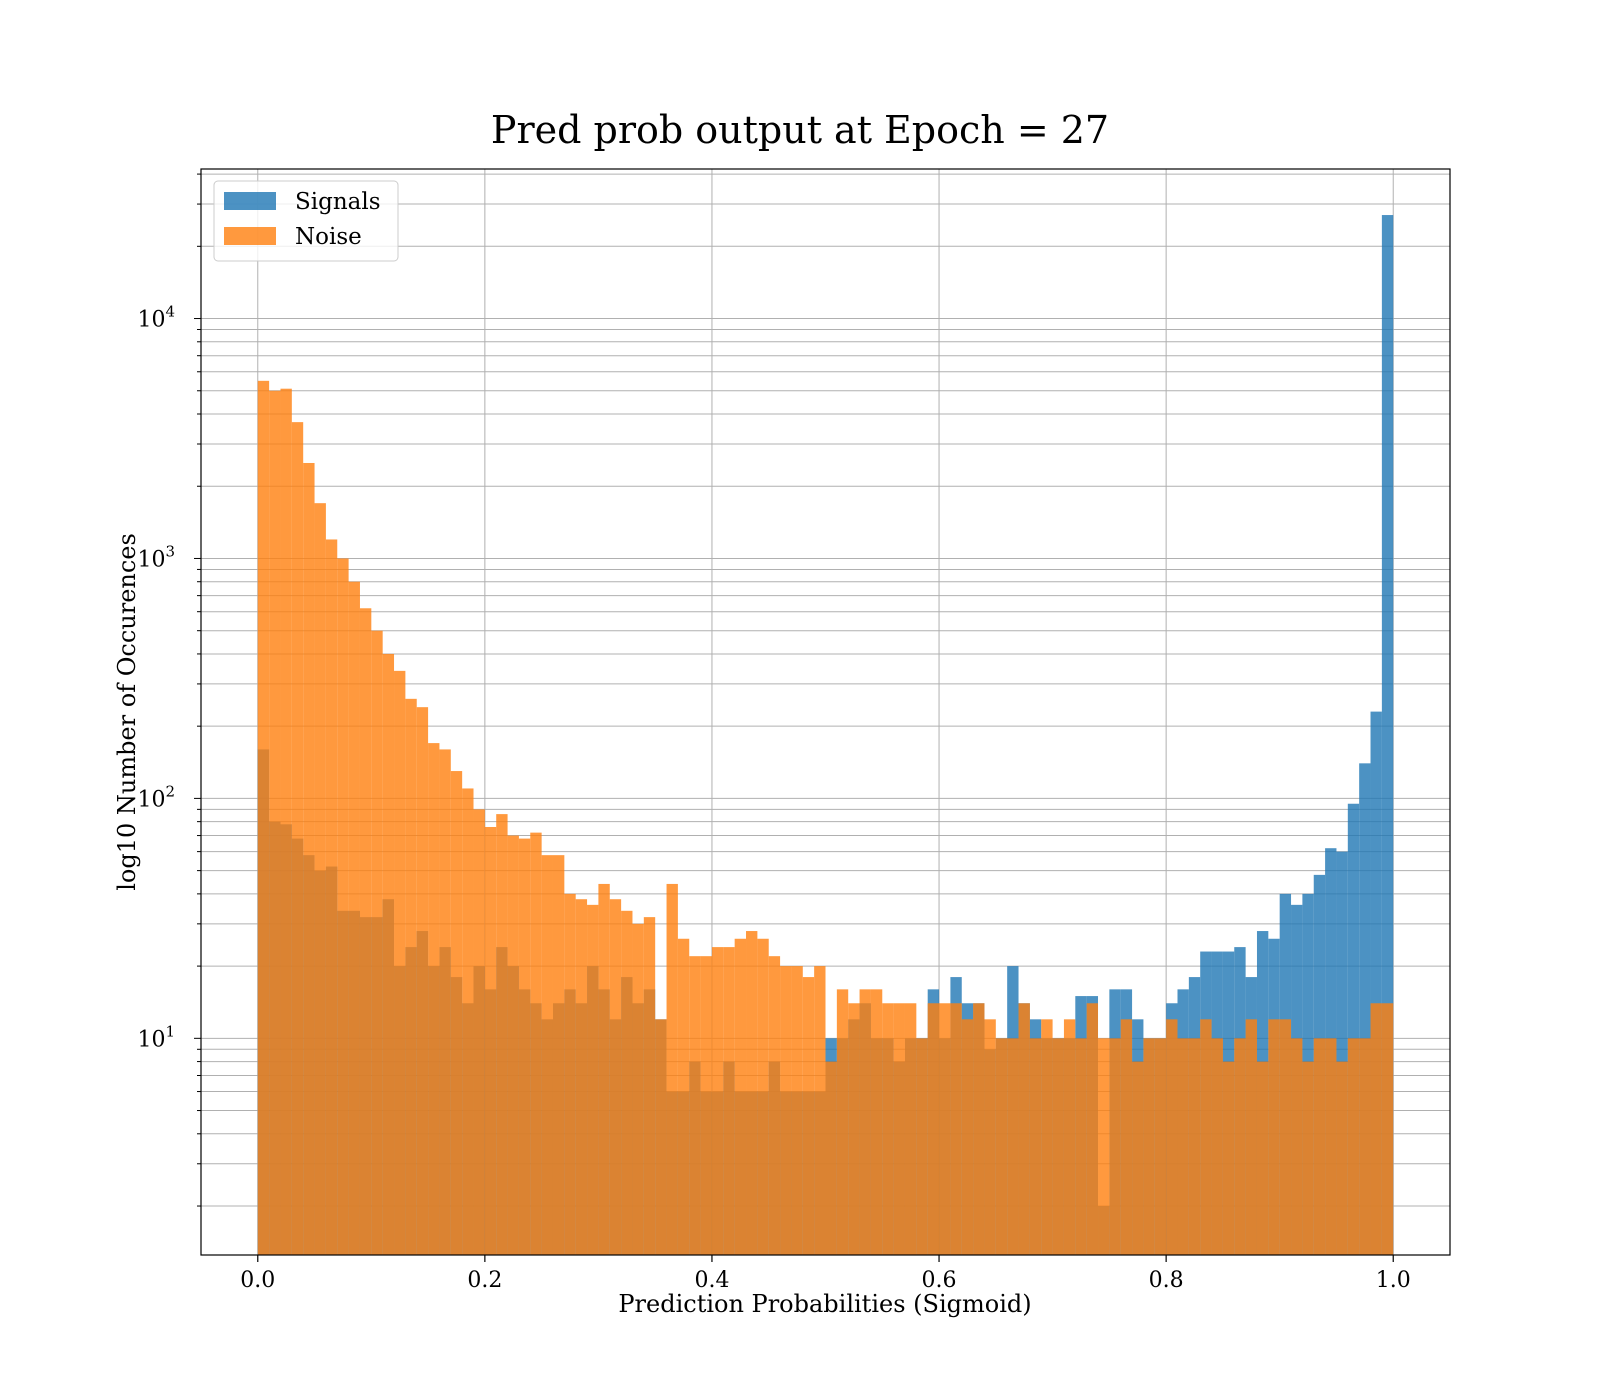 This screenshot has height=1400, width=1600. What do you see at coordinates (484, 1280) in the screenshot?
I see `x-tick-label: 0.2` at bounding box center [484, 1280].